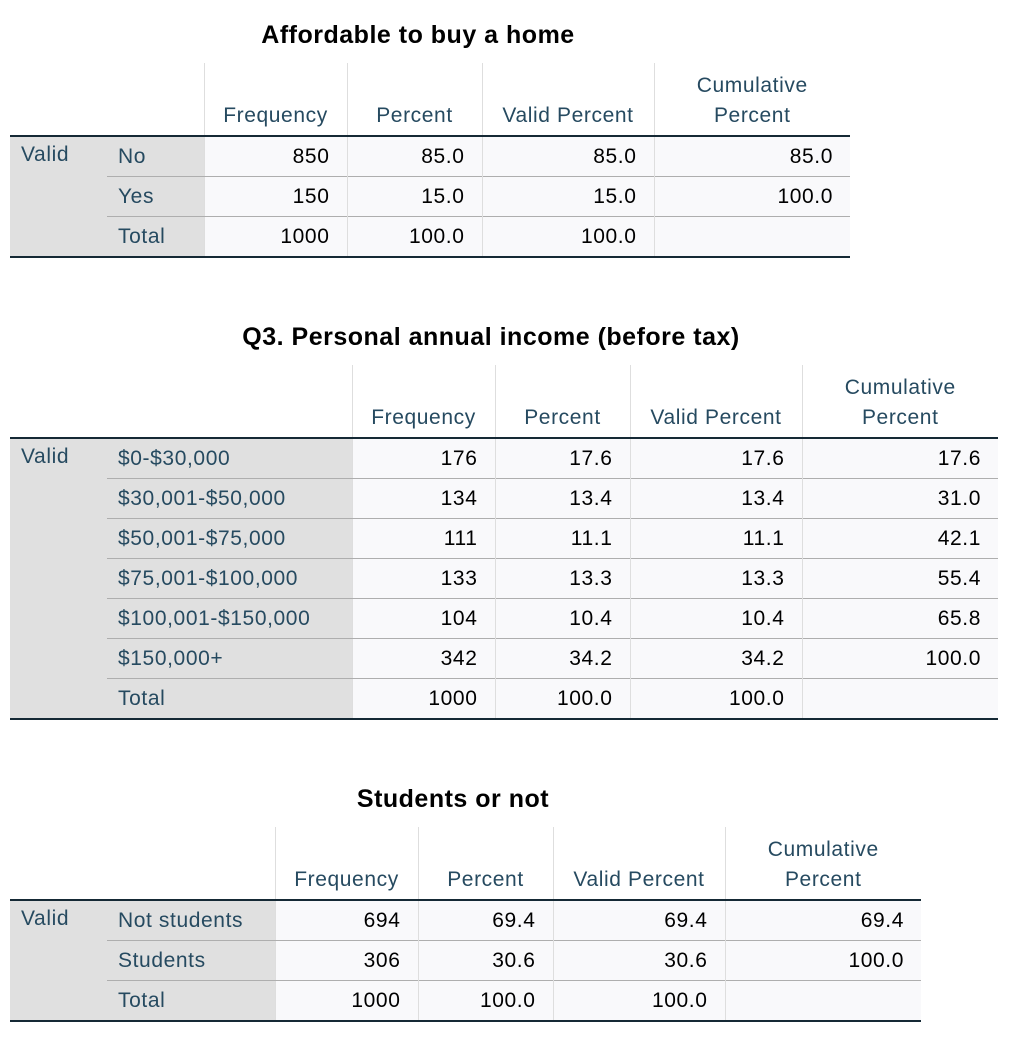 The width and height of the screenshot is (1014, 1052). I want to click on table-row: $30,001-$50,000 134 13.4 13.4 31.0, so click(504, 498).